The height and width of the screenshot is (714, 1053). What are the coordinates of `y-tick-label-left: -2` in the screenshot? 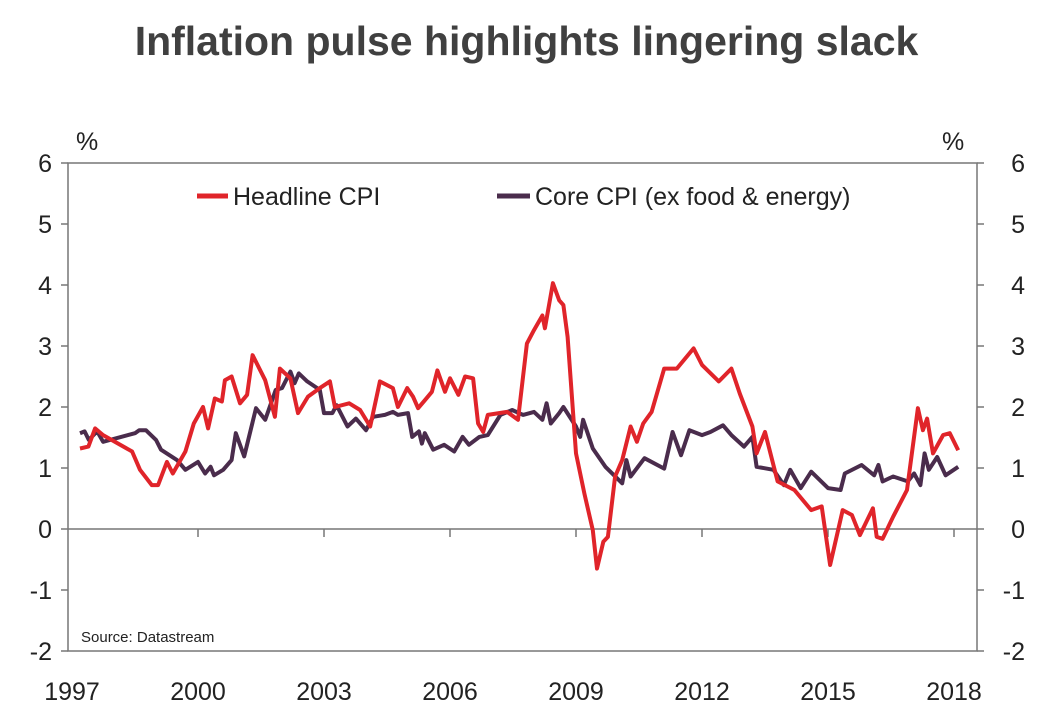 It's located at (41, 652).